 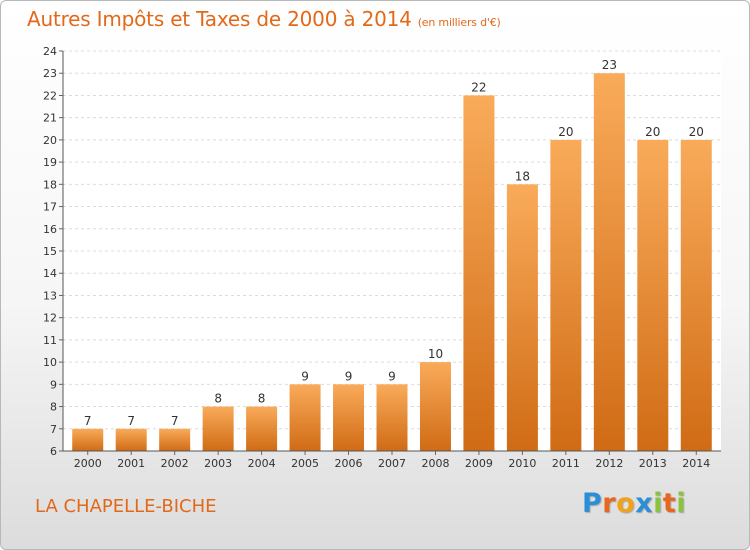 I want to click on x-tick-label: 2010, so click(x=522, y=463).